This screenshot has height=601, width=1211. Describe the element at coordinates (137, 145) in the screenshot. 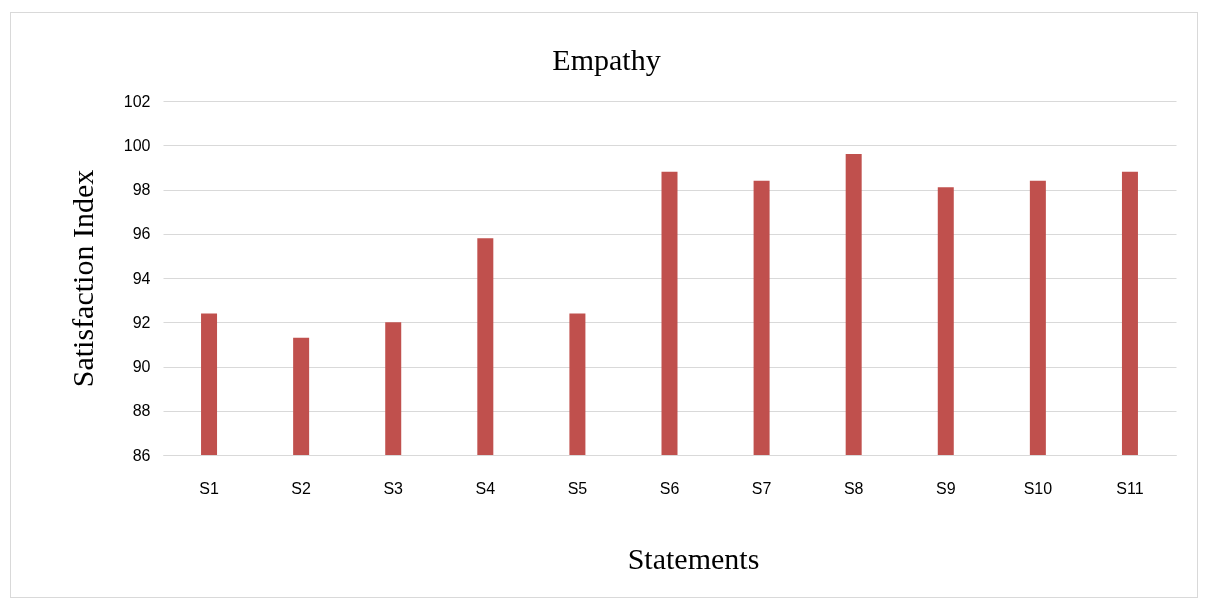

I see `y-tick-label: 100` at that location.